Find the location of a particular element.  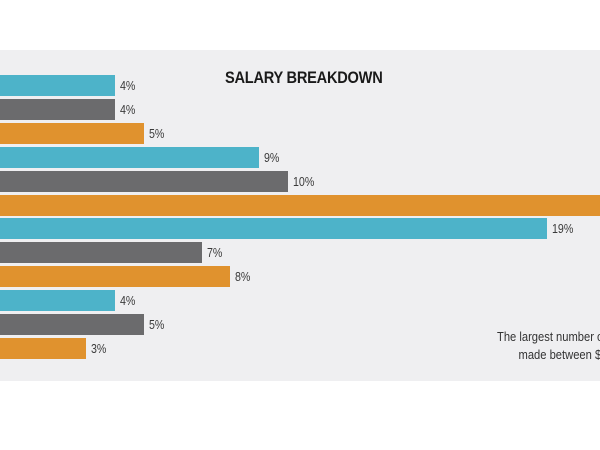

bar-value-label: 9% is located at coordinates (272, 157).